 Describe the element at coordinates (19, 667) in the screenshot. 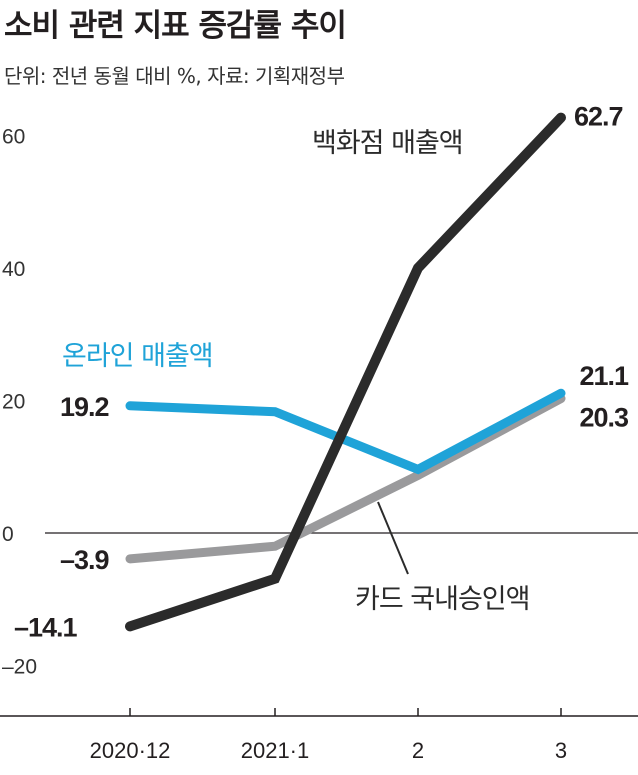

I see `y-tick-label: –20` at that location.